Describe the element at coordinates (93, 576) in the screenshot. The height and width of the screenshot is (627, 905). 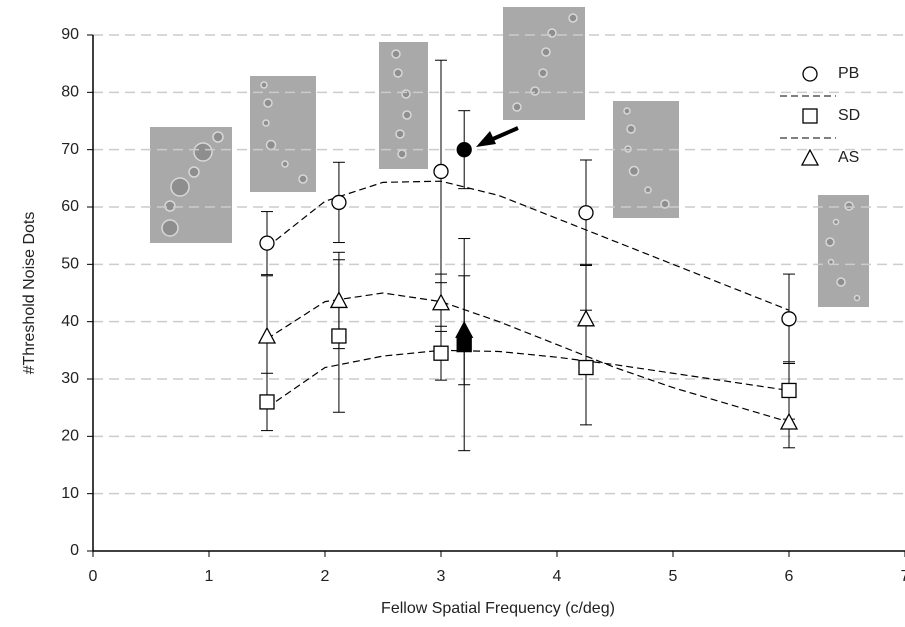
I see `x-tick-label: 0` at that location.